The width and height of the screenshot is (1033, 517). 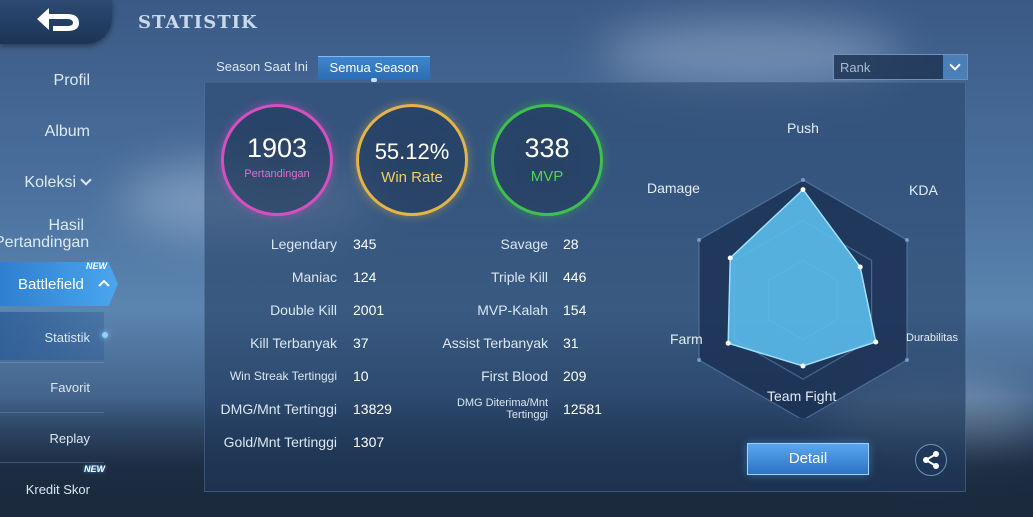 What do you see at coordinates (365, 277) in the screenshot?
I see `stat-value: 124` at bounding box center [365, 277].